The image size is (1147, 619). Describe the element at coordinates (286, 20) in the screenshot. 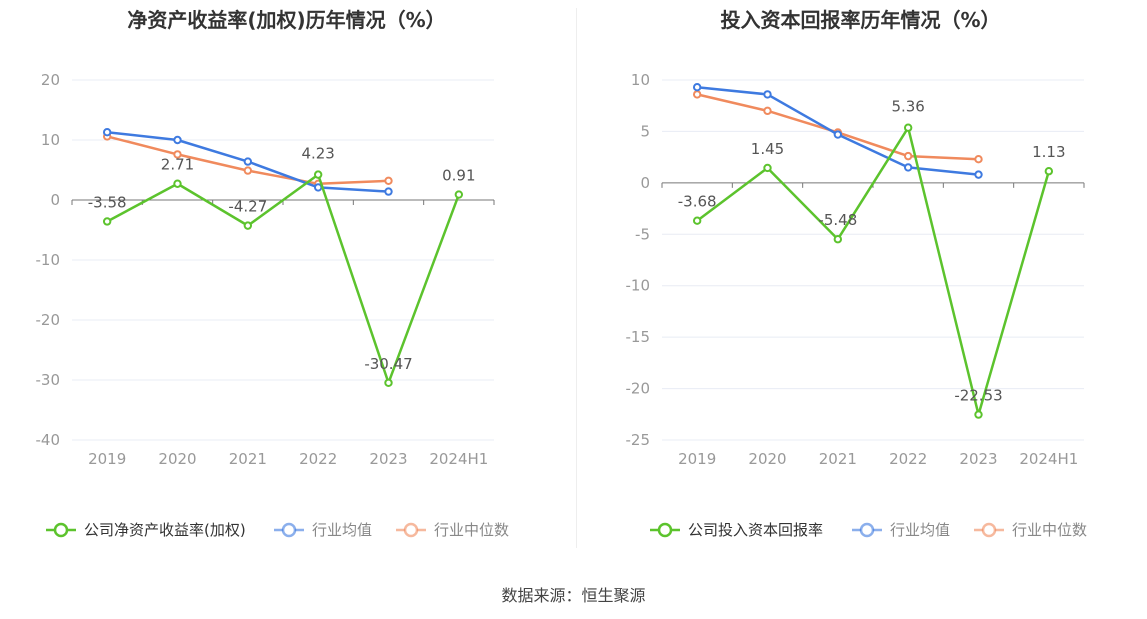

I see `chart-title: 净资产收益率(加权)历年情况（%）` at that location.